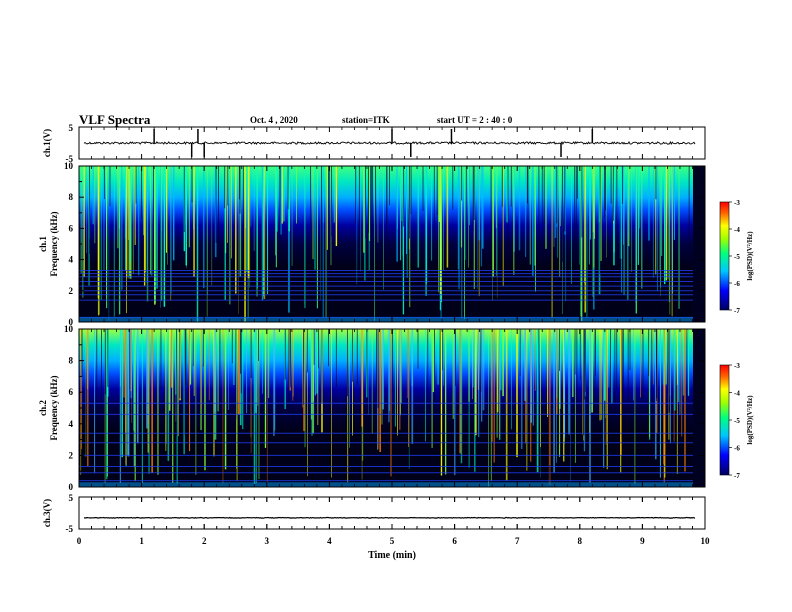 The height and width of the screenshot is (612, 792). I want to click on x-tick-label: 0, so click(79, 541).